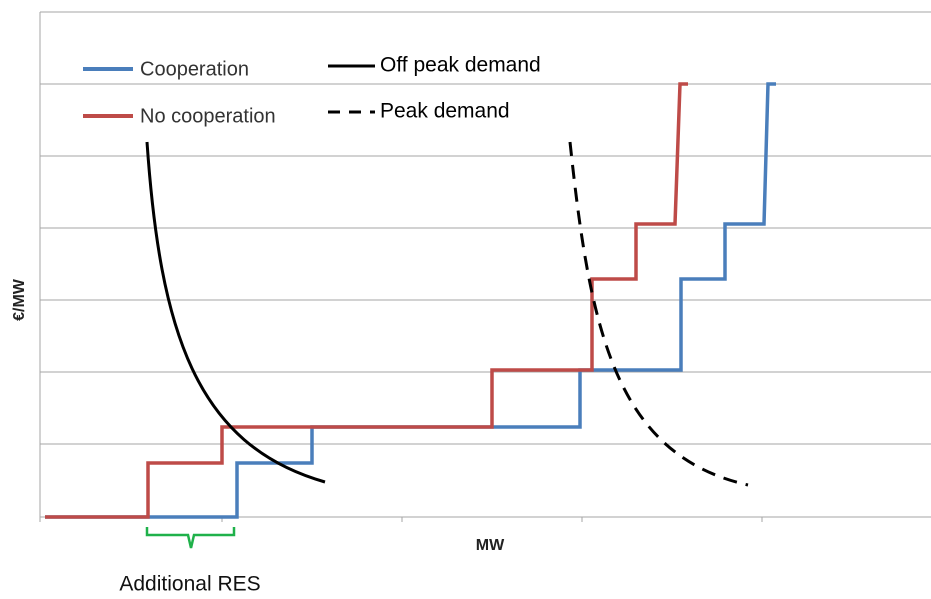 The width and height of the screenshot is (931, 599). I want to click on legend-label: Off peak demand, so click(460, 65).